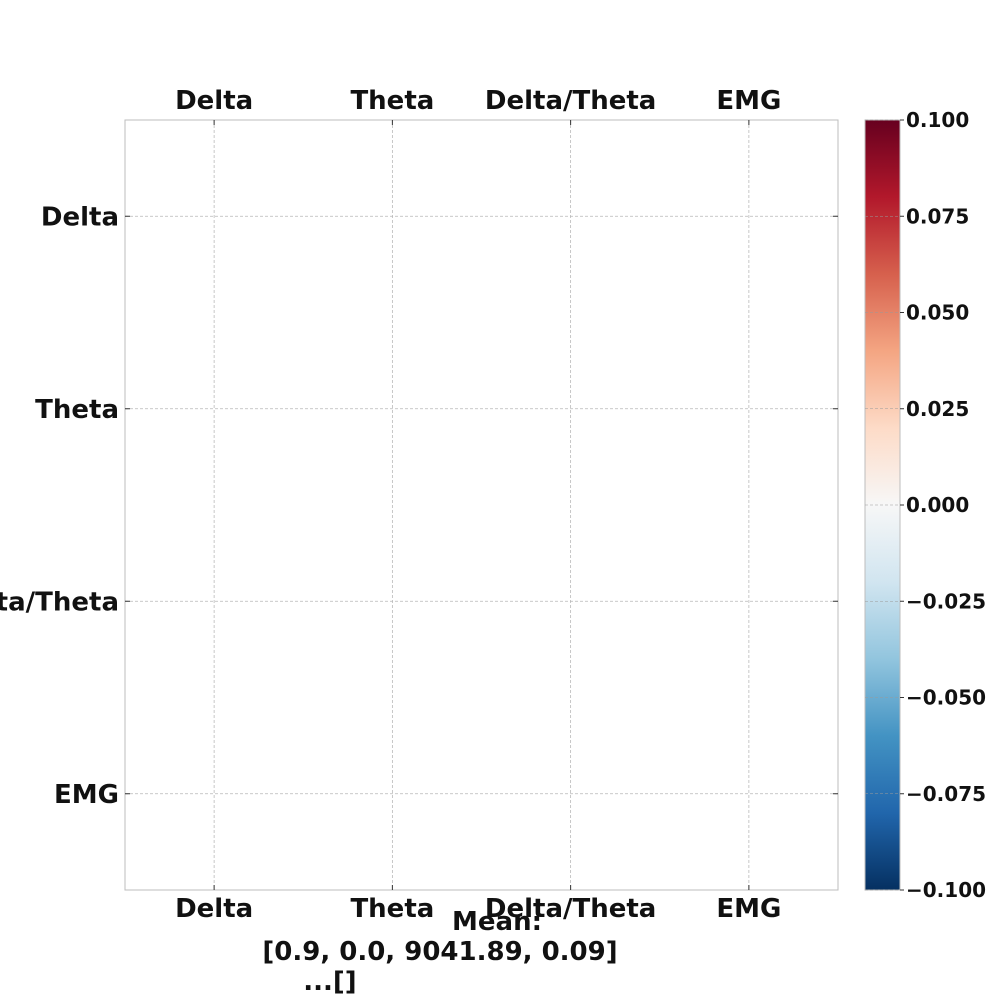 The image size is (1000, 1000). What do you see at coordinates (946, 601) in the screenshot?
I see `colorbar-tick-label: −0.025` at bounding box center [946, 601].